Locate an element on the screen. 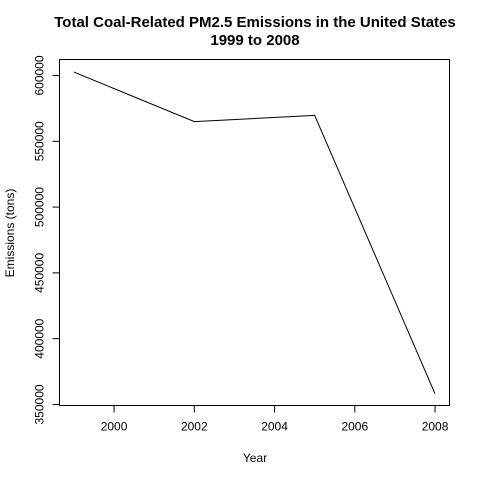 Image resolution: width=480 pixels, height=480 pixels. chart-subtitle: 1999 to 2008 is located at coordinates (254, 40).